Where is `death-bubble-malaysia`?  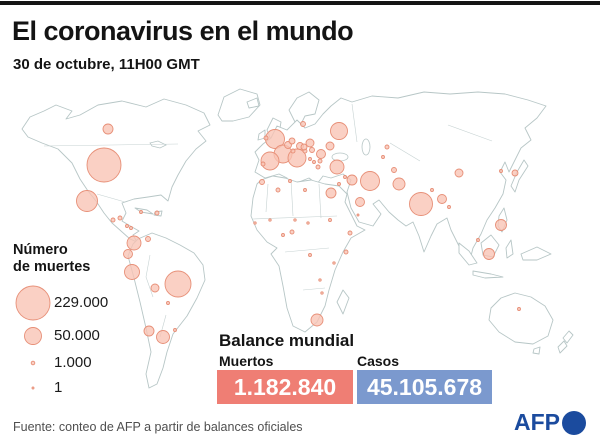 death-bubble-malaysia is located at coordinates (478, 240).